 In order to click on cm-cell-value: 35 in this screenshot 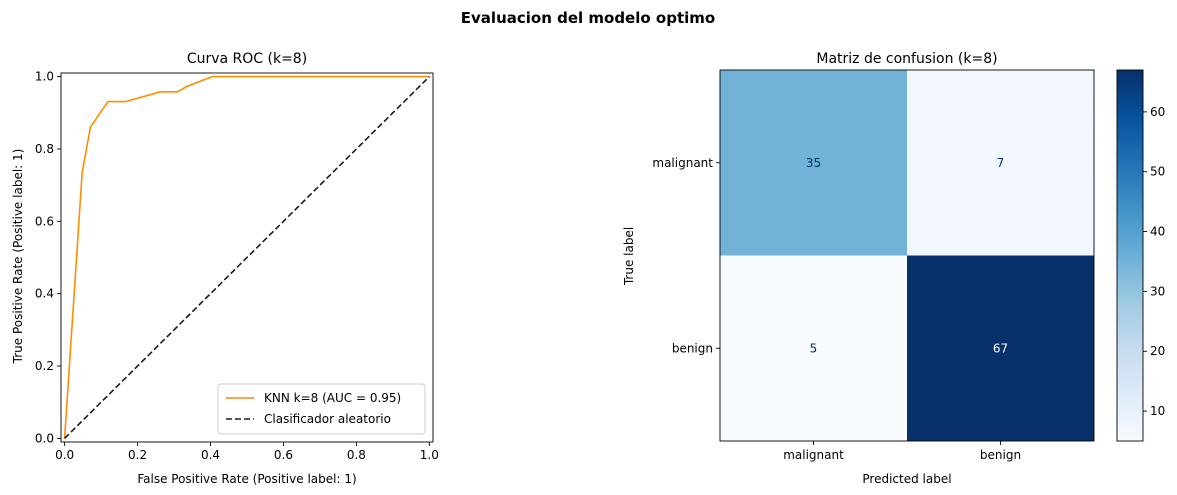, I will do `click(813, 163)`.